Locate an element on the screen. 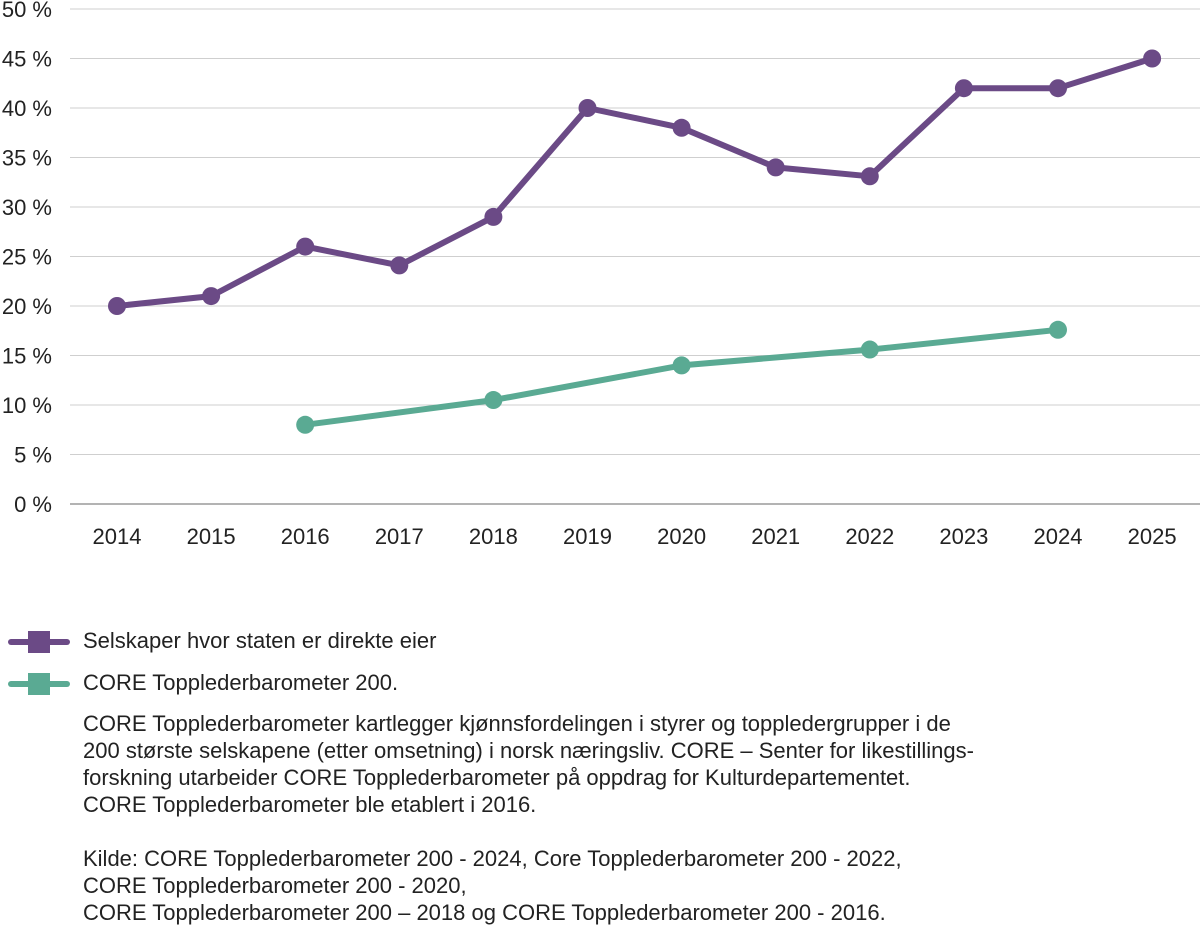 The image size is (1200, 933). x-tick-label: 2022 is located at coordinates (869, 536).